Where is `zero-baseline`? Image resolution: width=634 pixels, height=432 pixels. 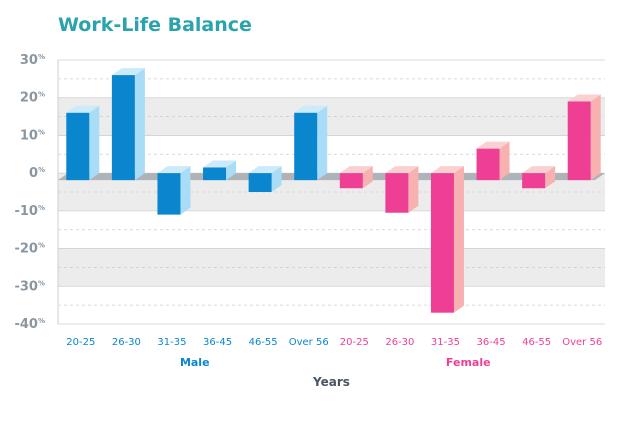 zero-baseline is located at coordinates (331, 177).